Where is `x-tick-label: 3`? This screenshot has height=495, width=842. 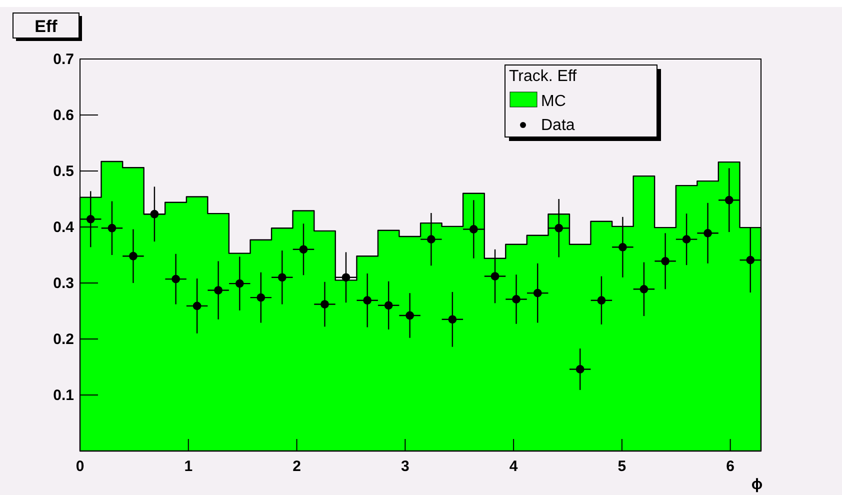
x-tick-label: 3 is located at coordinates (405, 466).